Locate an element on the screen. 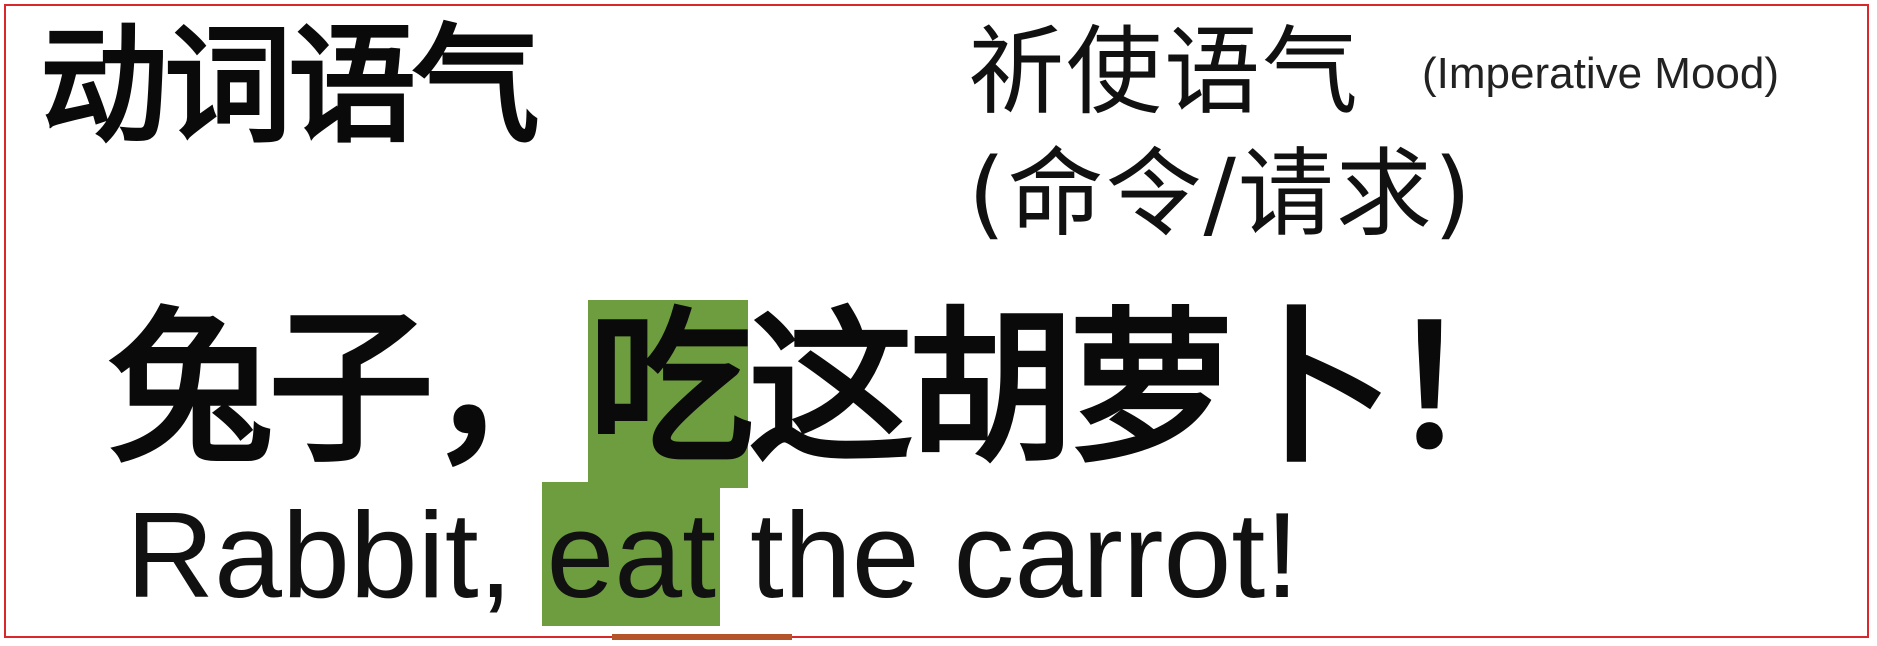 The width and height of the screenshot is (1877, 646). mood-subtitle: (命令/请求) is located at coordinates (1221, 194).